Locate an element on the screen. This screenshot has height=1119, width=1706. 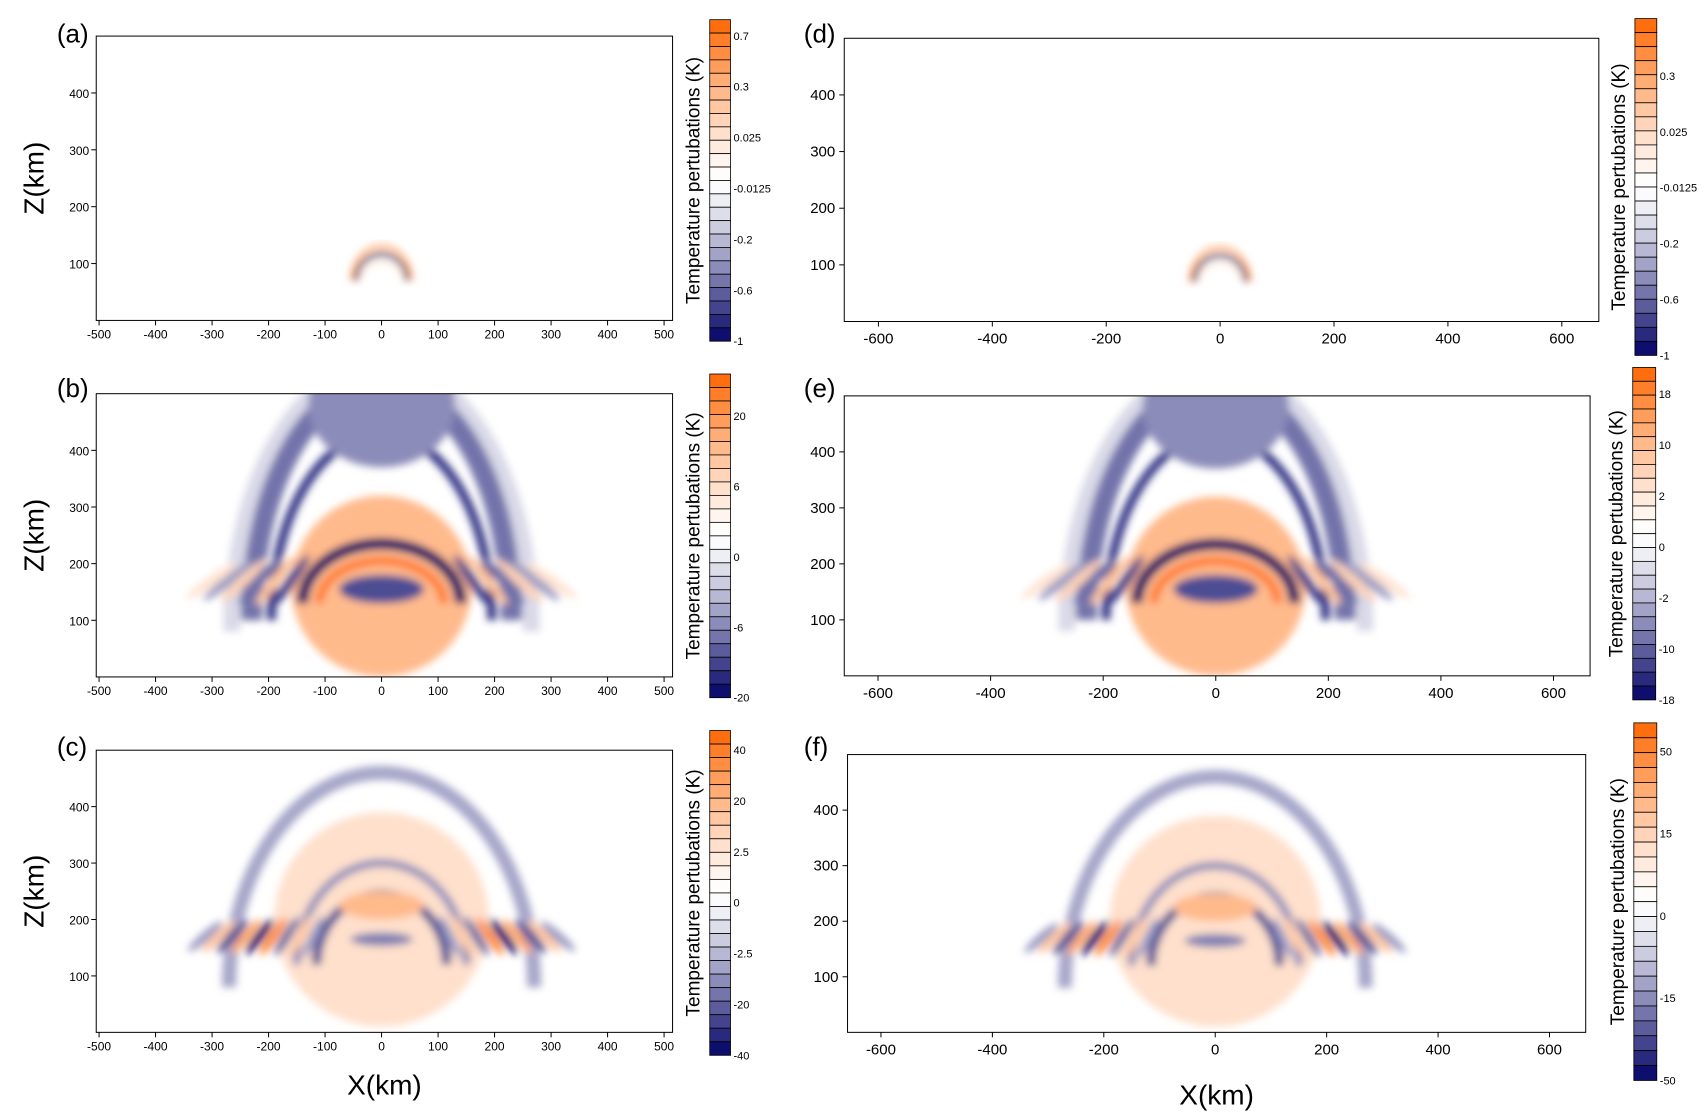
y-tick-label: 200 is located at coordinates (79, 208).